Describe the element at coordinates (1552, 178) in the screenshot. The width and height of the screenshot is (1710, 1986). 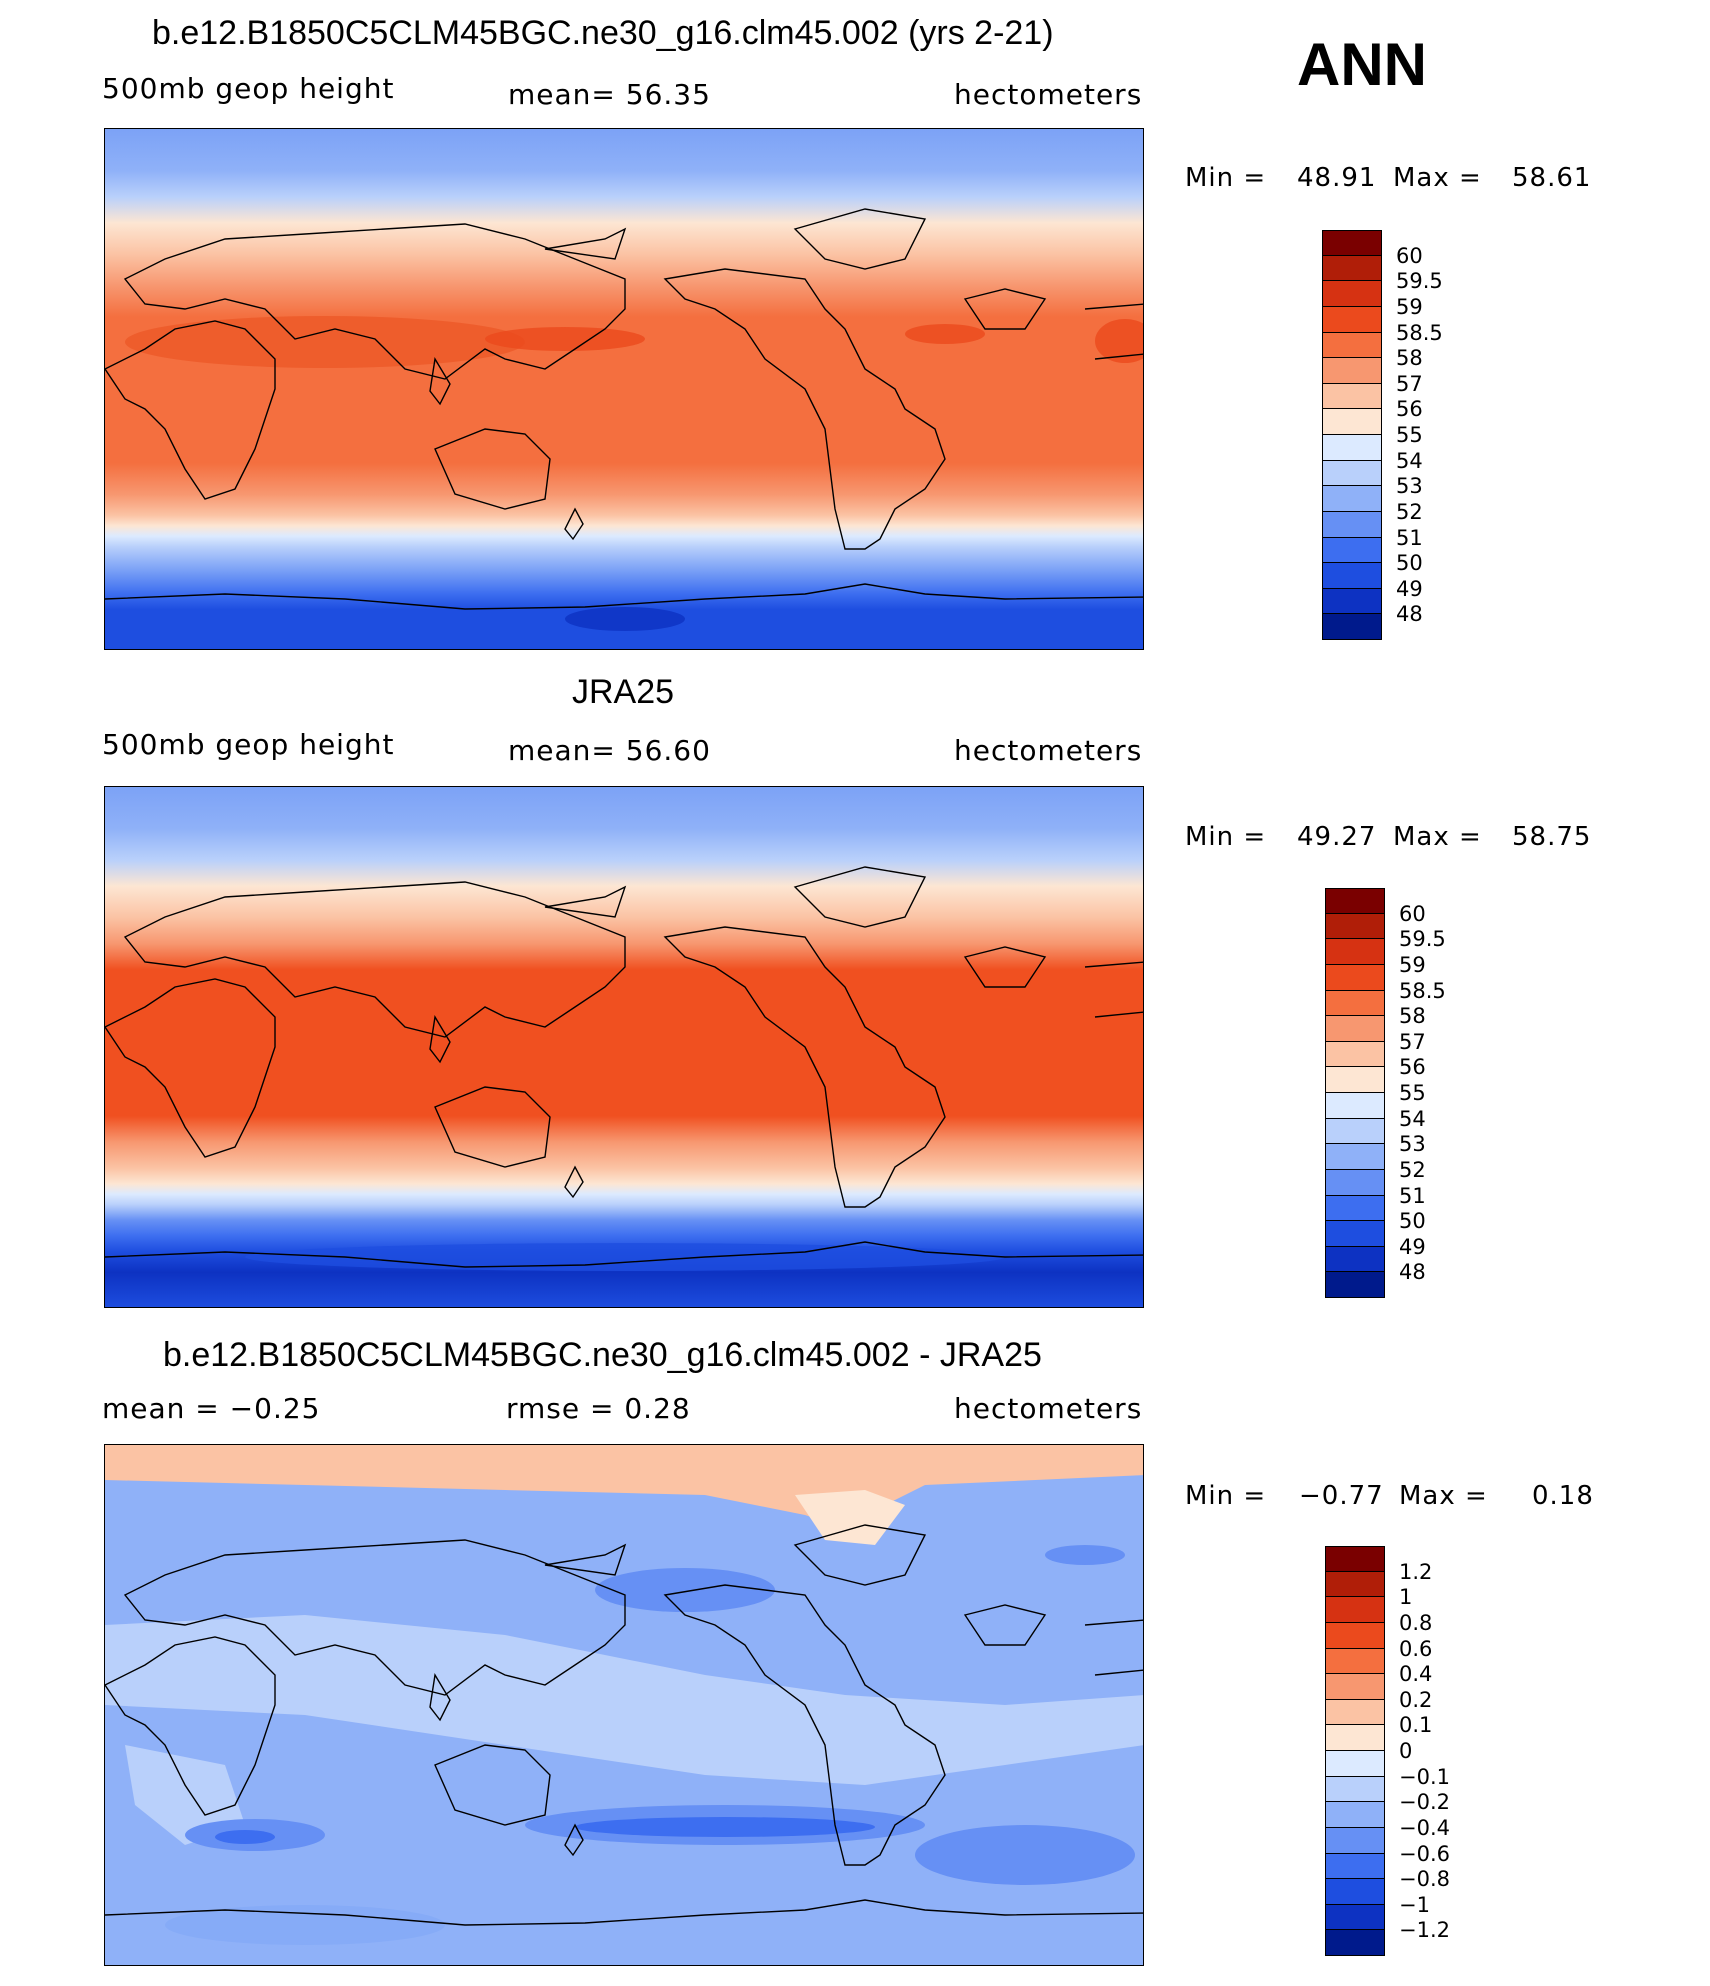
I see `panel1-max-value: 58.61` at that location.